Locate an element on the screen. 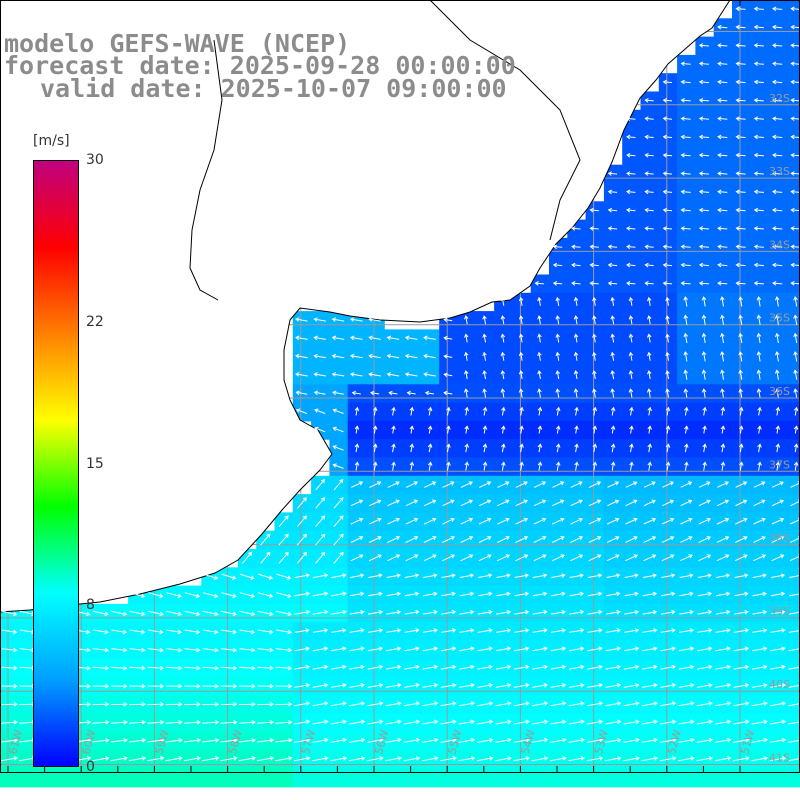 Image resolution: width=800 pixels, height=800 pixels. latitude-label: 32S is located at coordinates (779, 98).